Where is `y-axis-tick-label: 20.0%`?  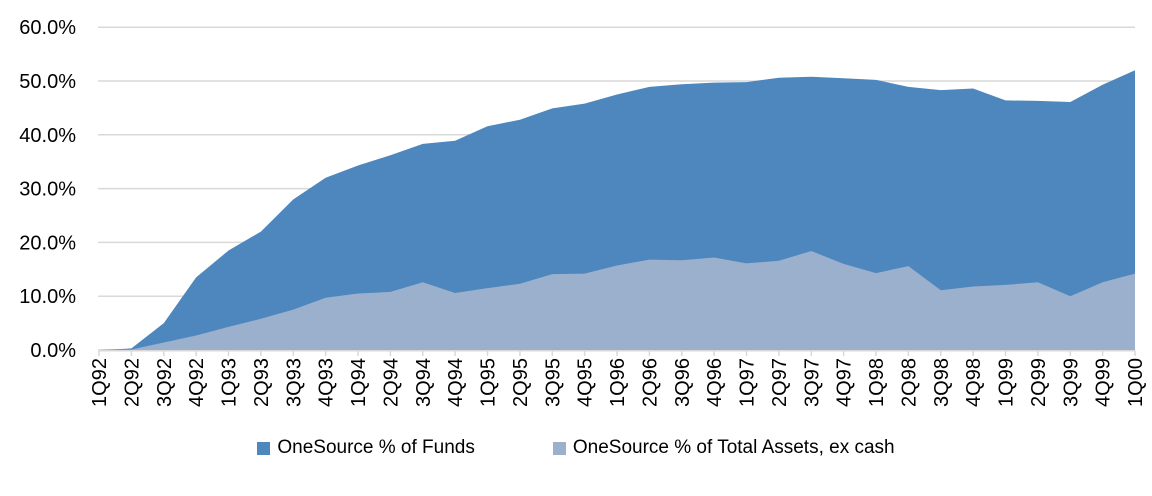 y-axis-tick-label: 20.0% is located at coordinates (47, 243).